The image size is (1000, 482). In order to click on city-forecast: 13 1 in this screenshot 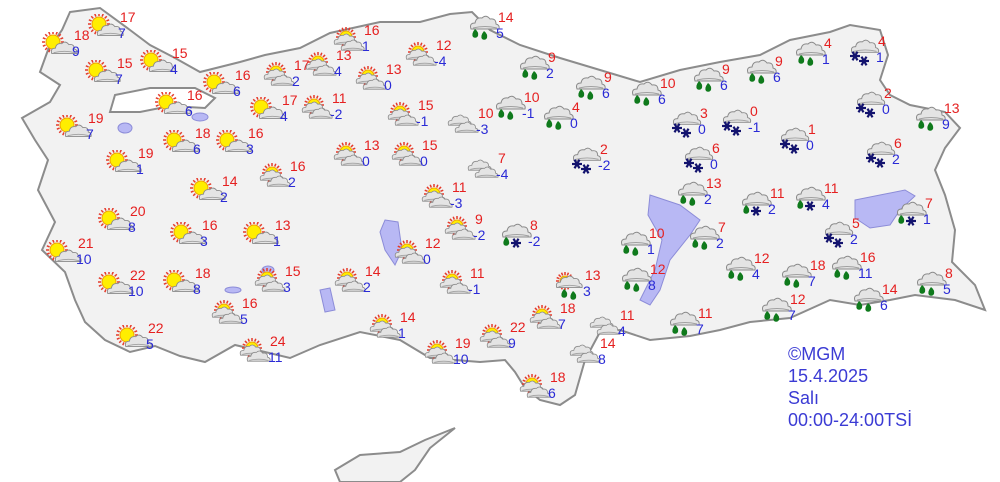, I will do `click(273, 237)`.